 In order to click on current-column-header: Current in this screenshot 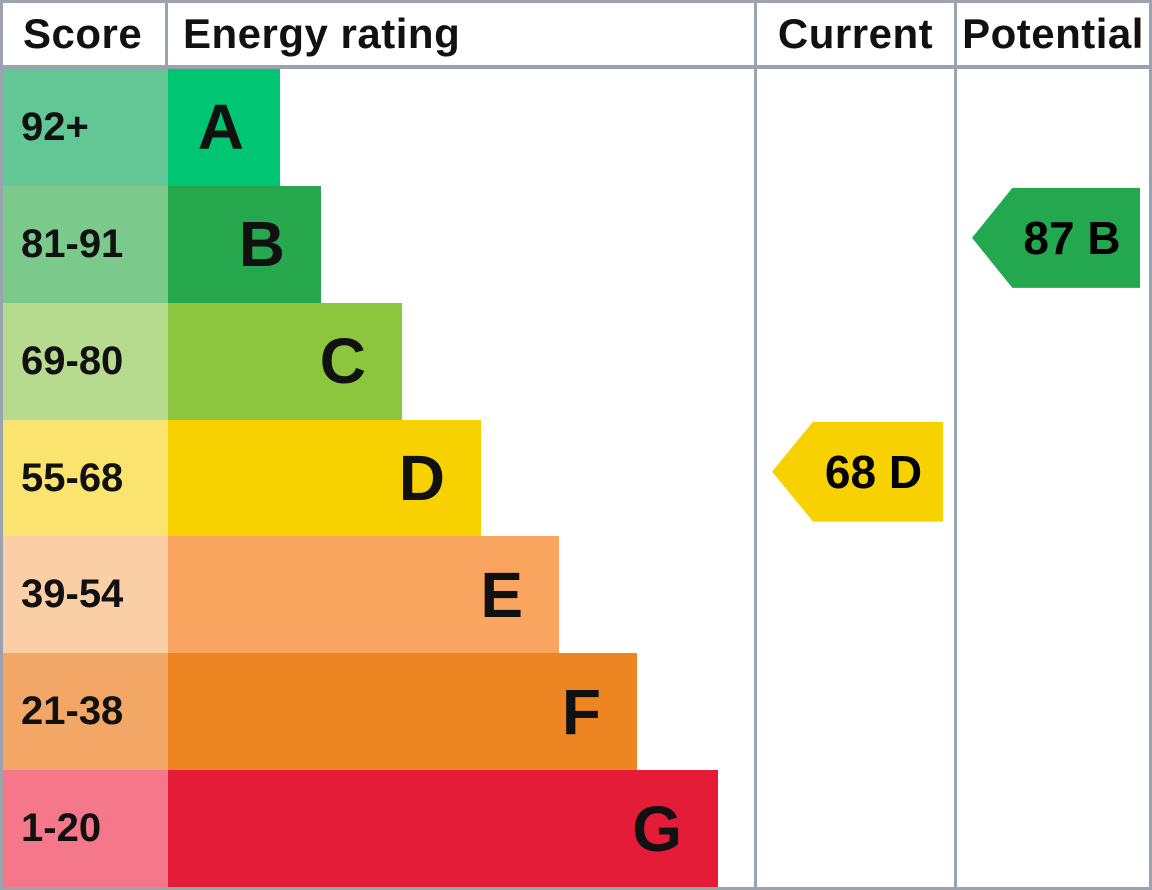, I will do `click(854, 34)`.